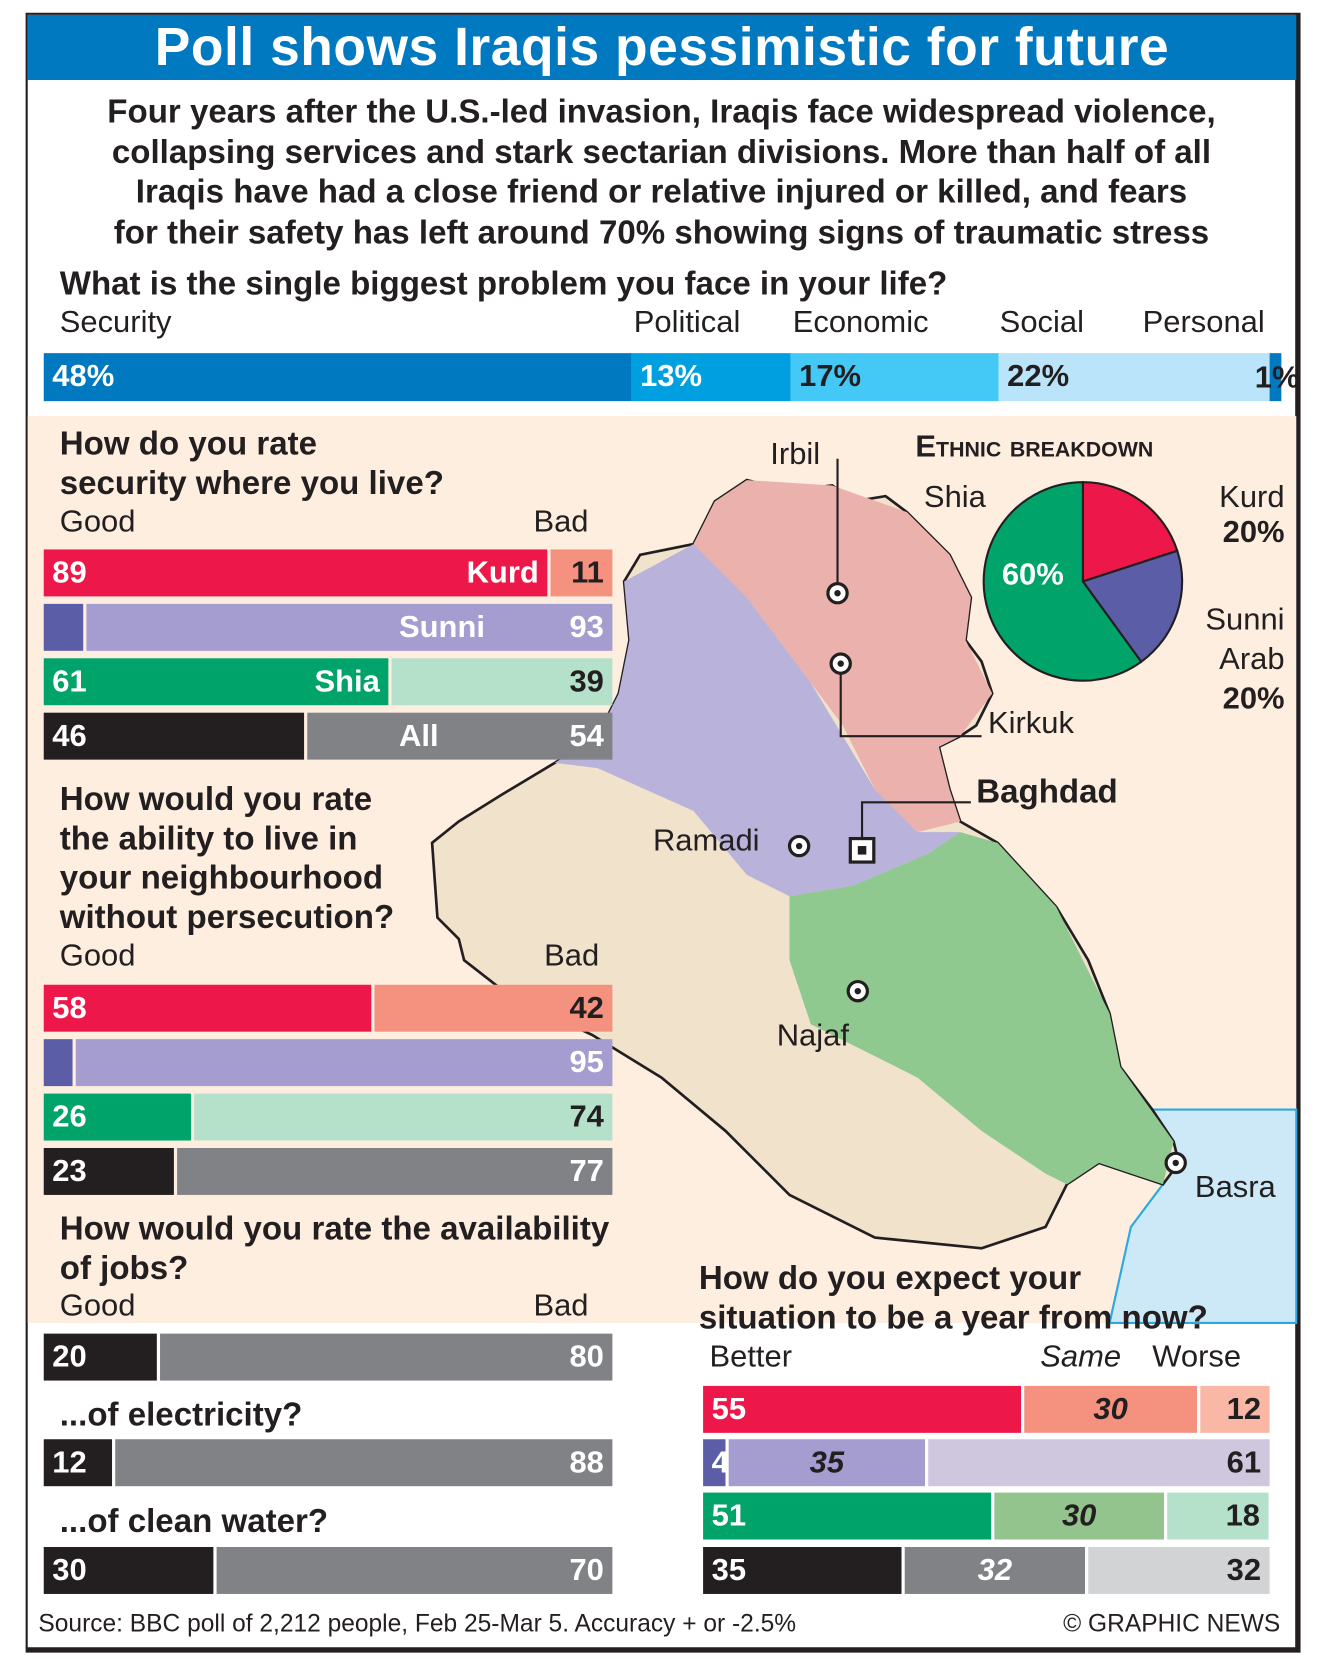 The image size is (1323, 1665). I want to click on q3-line: How would you rate, so click(216, 798).